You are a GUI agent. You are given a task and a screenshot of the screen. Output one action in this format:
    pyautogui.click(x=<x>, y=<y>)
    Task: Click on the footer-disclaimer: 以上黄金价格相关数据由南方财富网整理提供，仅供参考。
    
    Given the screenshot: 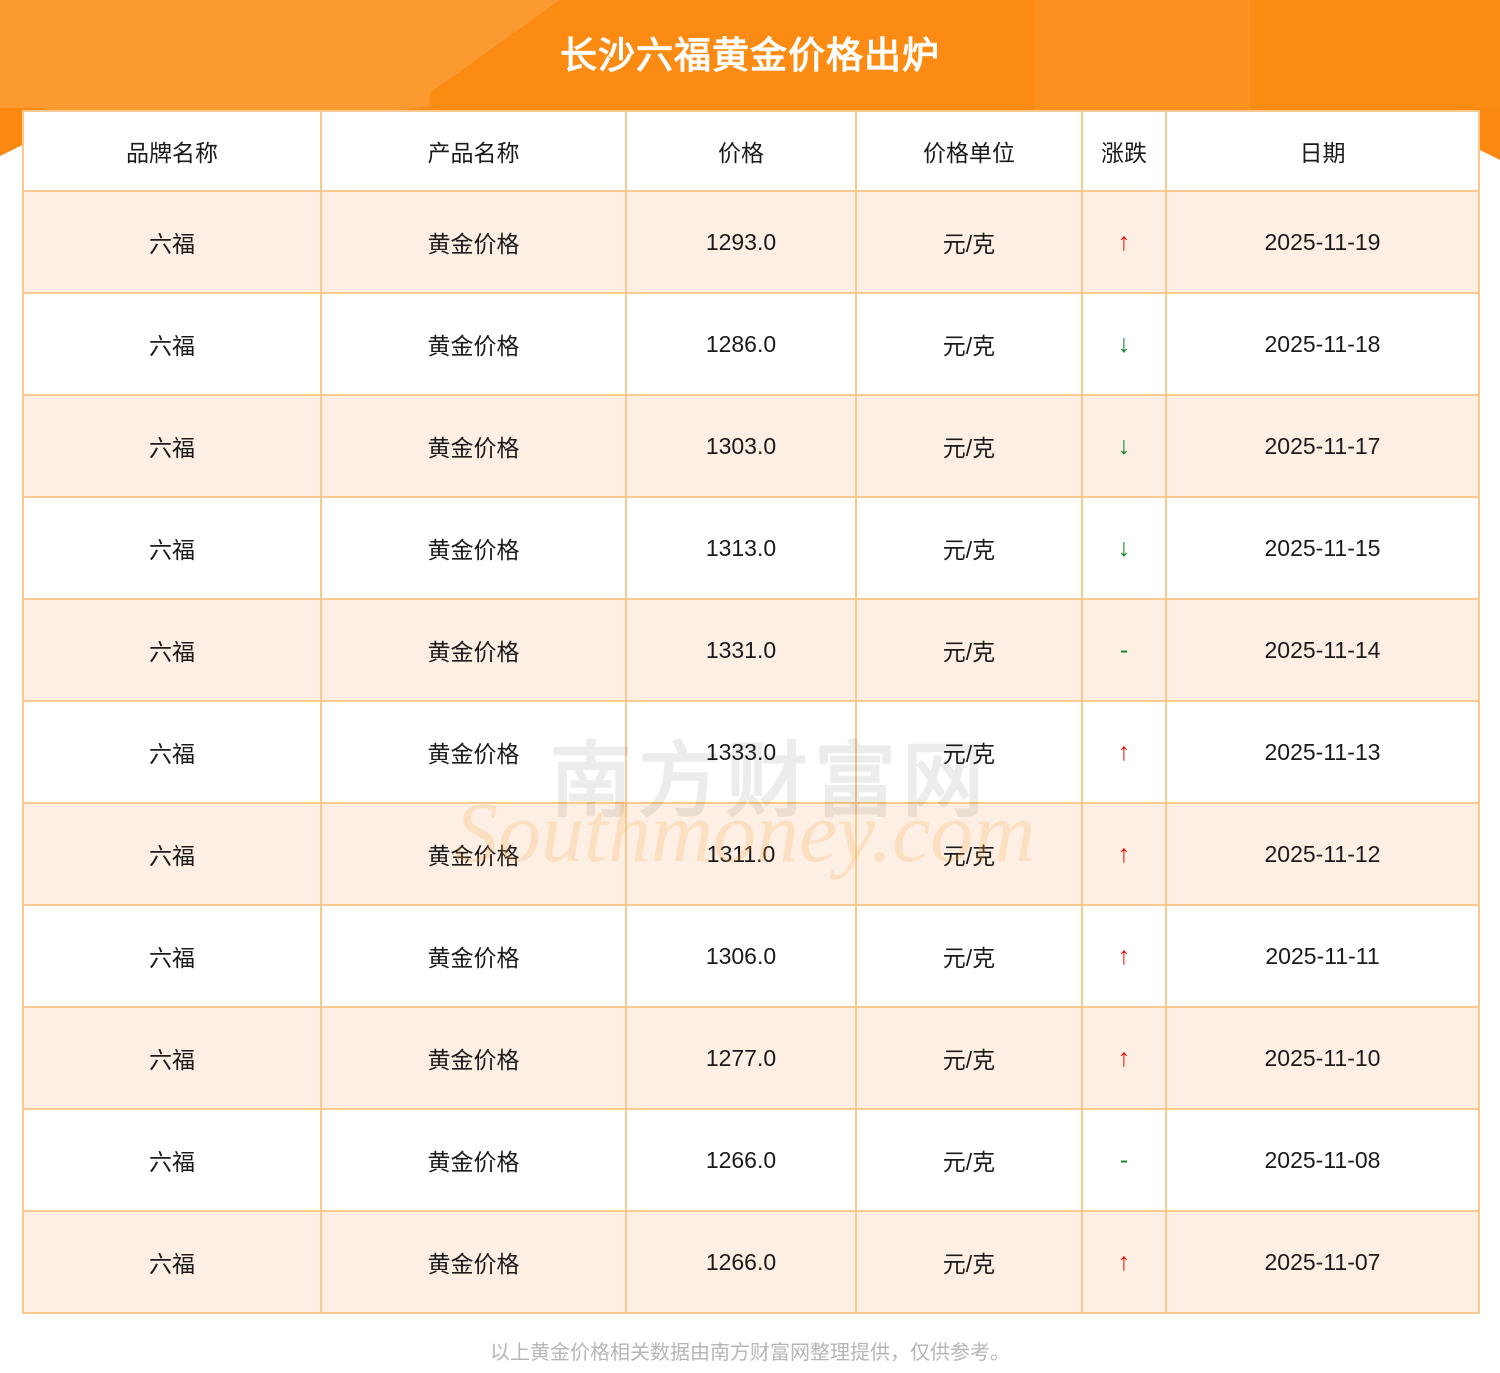 What is the action you would take?
    pyautogui.click(x=750, y=1353)
    